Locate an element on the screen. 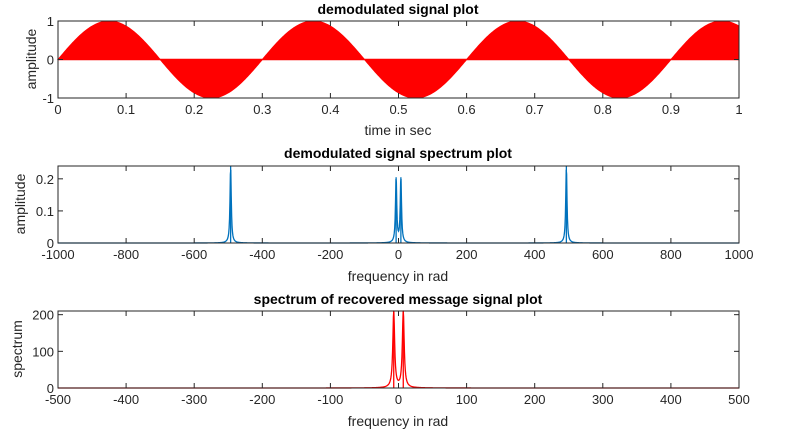  panel-2-xlabel: frequency in rad is located at coordinates (398, 276).